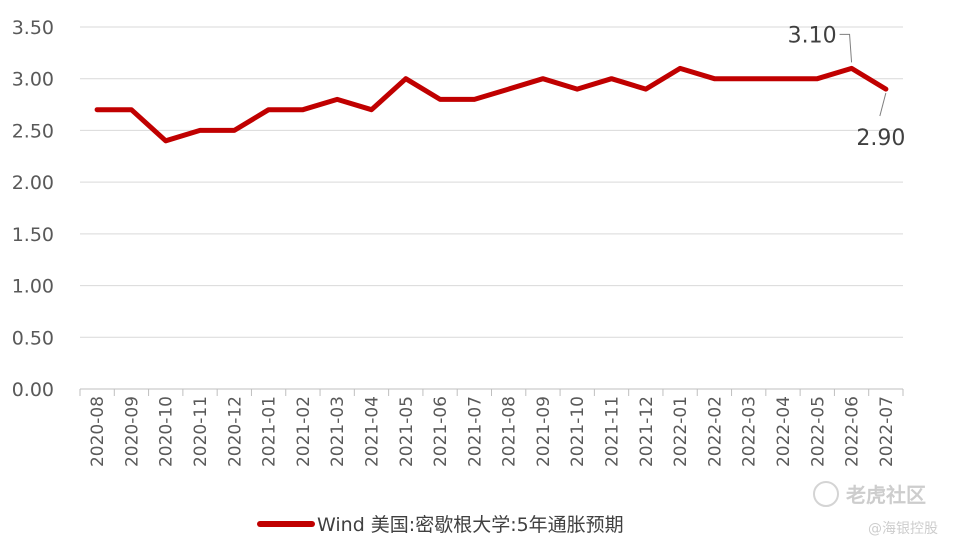  Describe the element at coordinates (98, 431) in the screenshot. I see `x-tick-label: 2020-08` at that location.